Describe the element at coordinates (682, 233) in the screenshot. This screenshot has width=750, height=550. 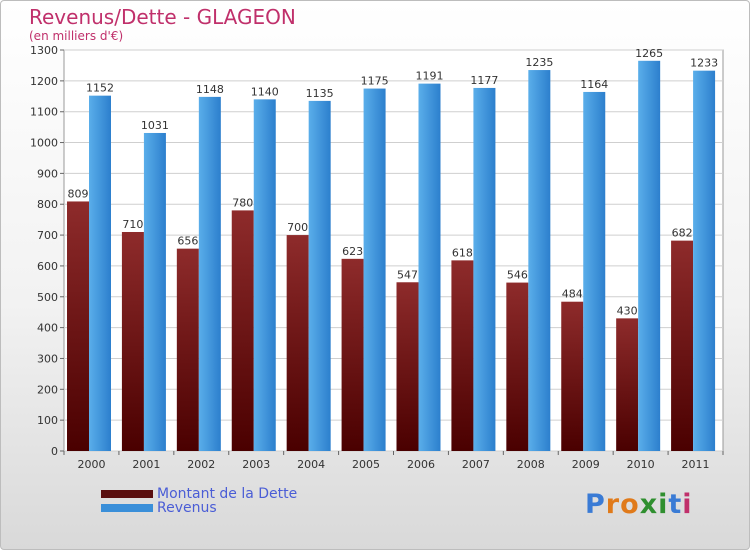
I see `data-label-dette: 682` at that location.